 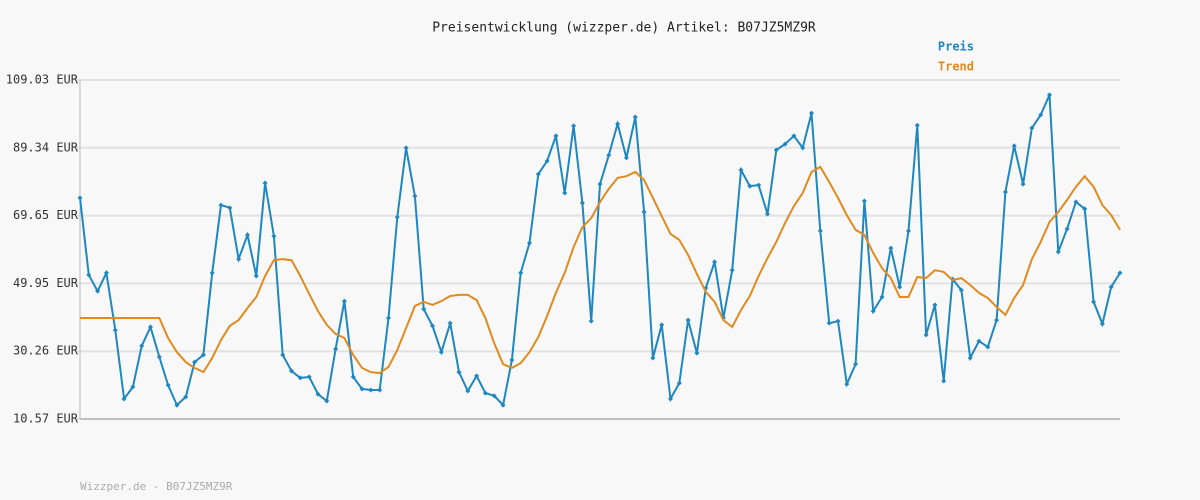 I want to click on legend-entry: Trend, so click(x=956, y=67).